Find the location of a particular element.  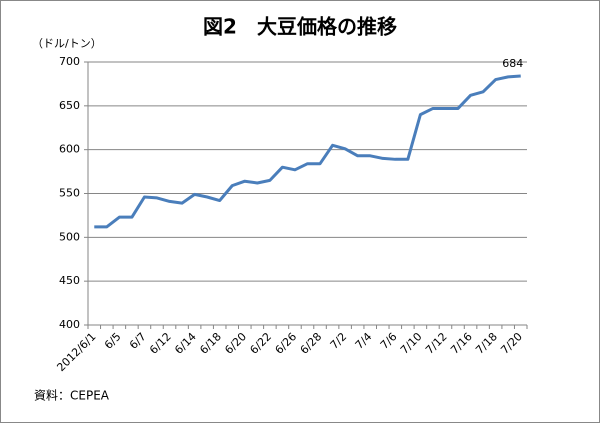

y-tick-label: 550 is located at coordinates (69, 193).